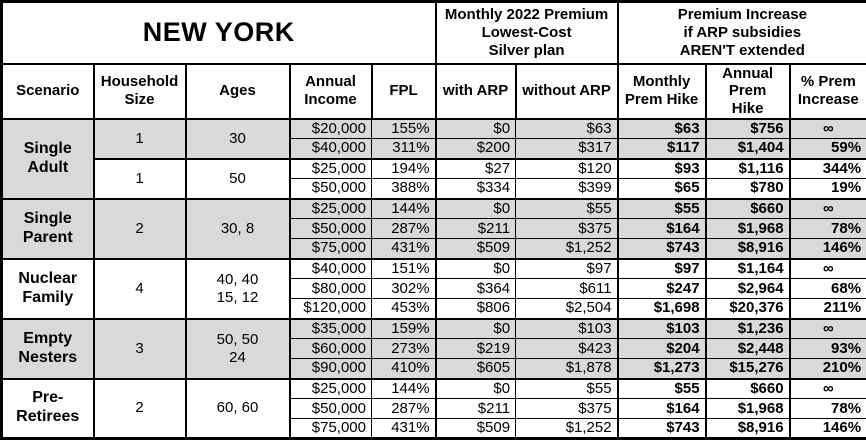  I want to click on col-header-ages: Ages, so click(238, 91).